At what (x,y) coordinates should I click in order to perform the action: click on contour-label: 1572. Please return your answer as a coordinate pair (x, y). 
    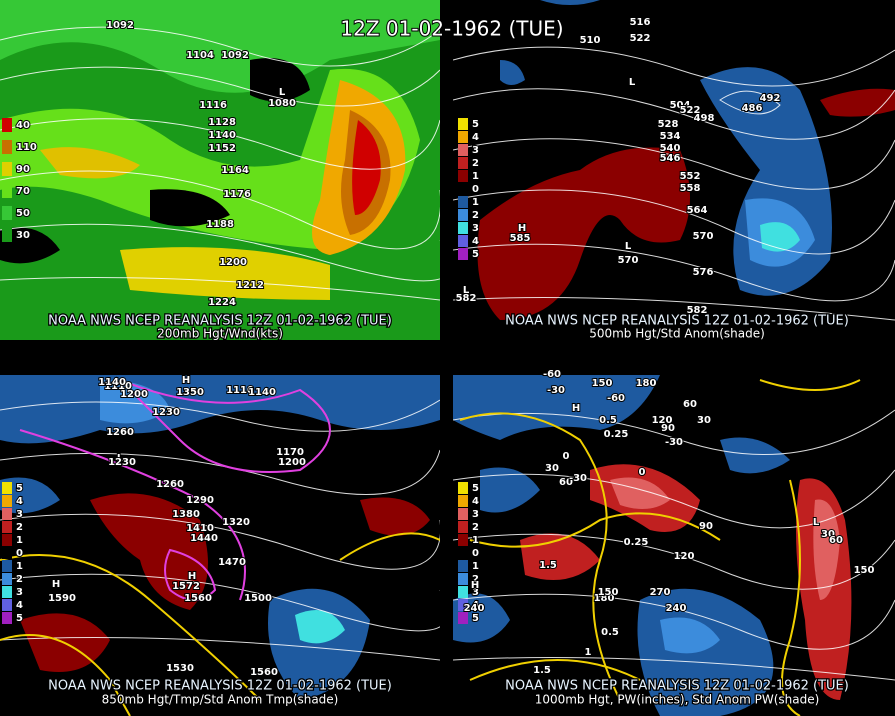
    Looking at the image, I should click on (186, 586).